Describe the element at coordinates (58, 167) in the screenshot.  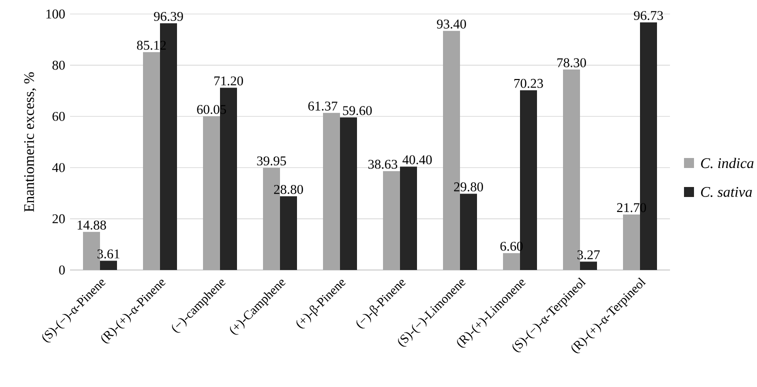
I see `y-tick-label: 40` at that location.